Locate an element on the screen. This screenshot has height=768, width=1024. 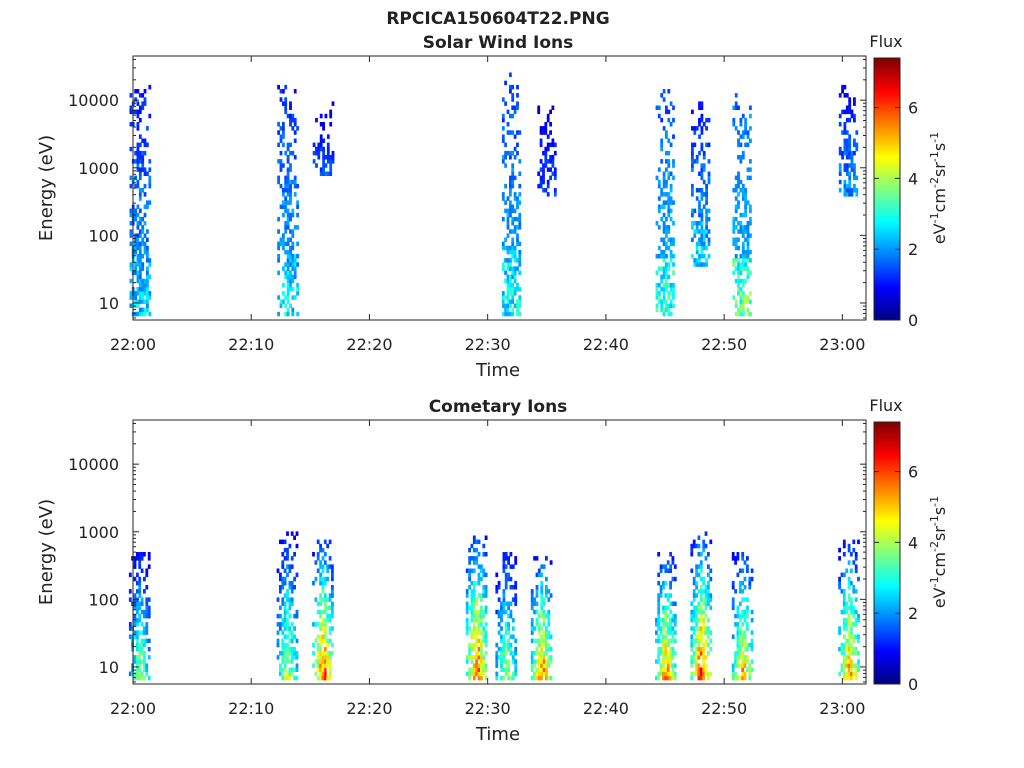
spectrogram-cells is located at coordinates (494, 606).